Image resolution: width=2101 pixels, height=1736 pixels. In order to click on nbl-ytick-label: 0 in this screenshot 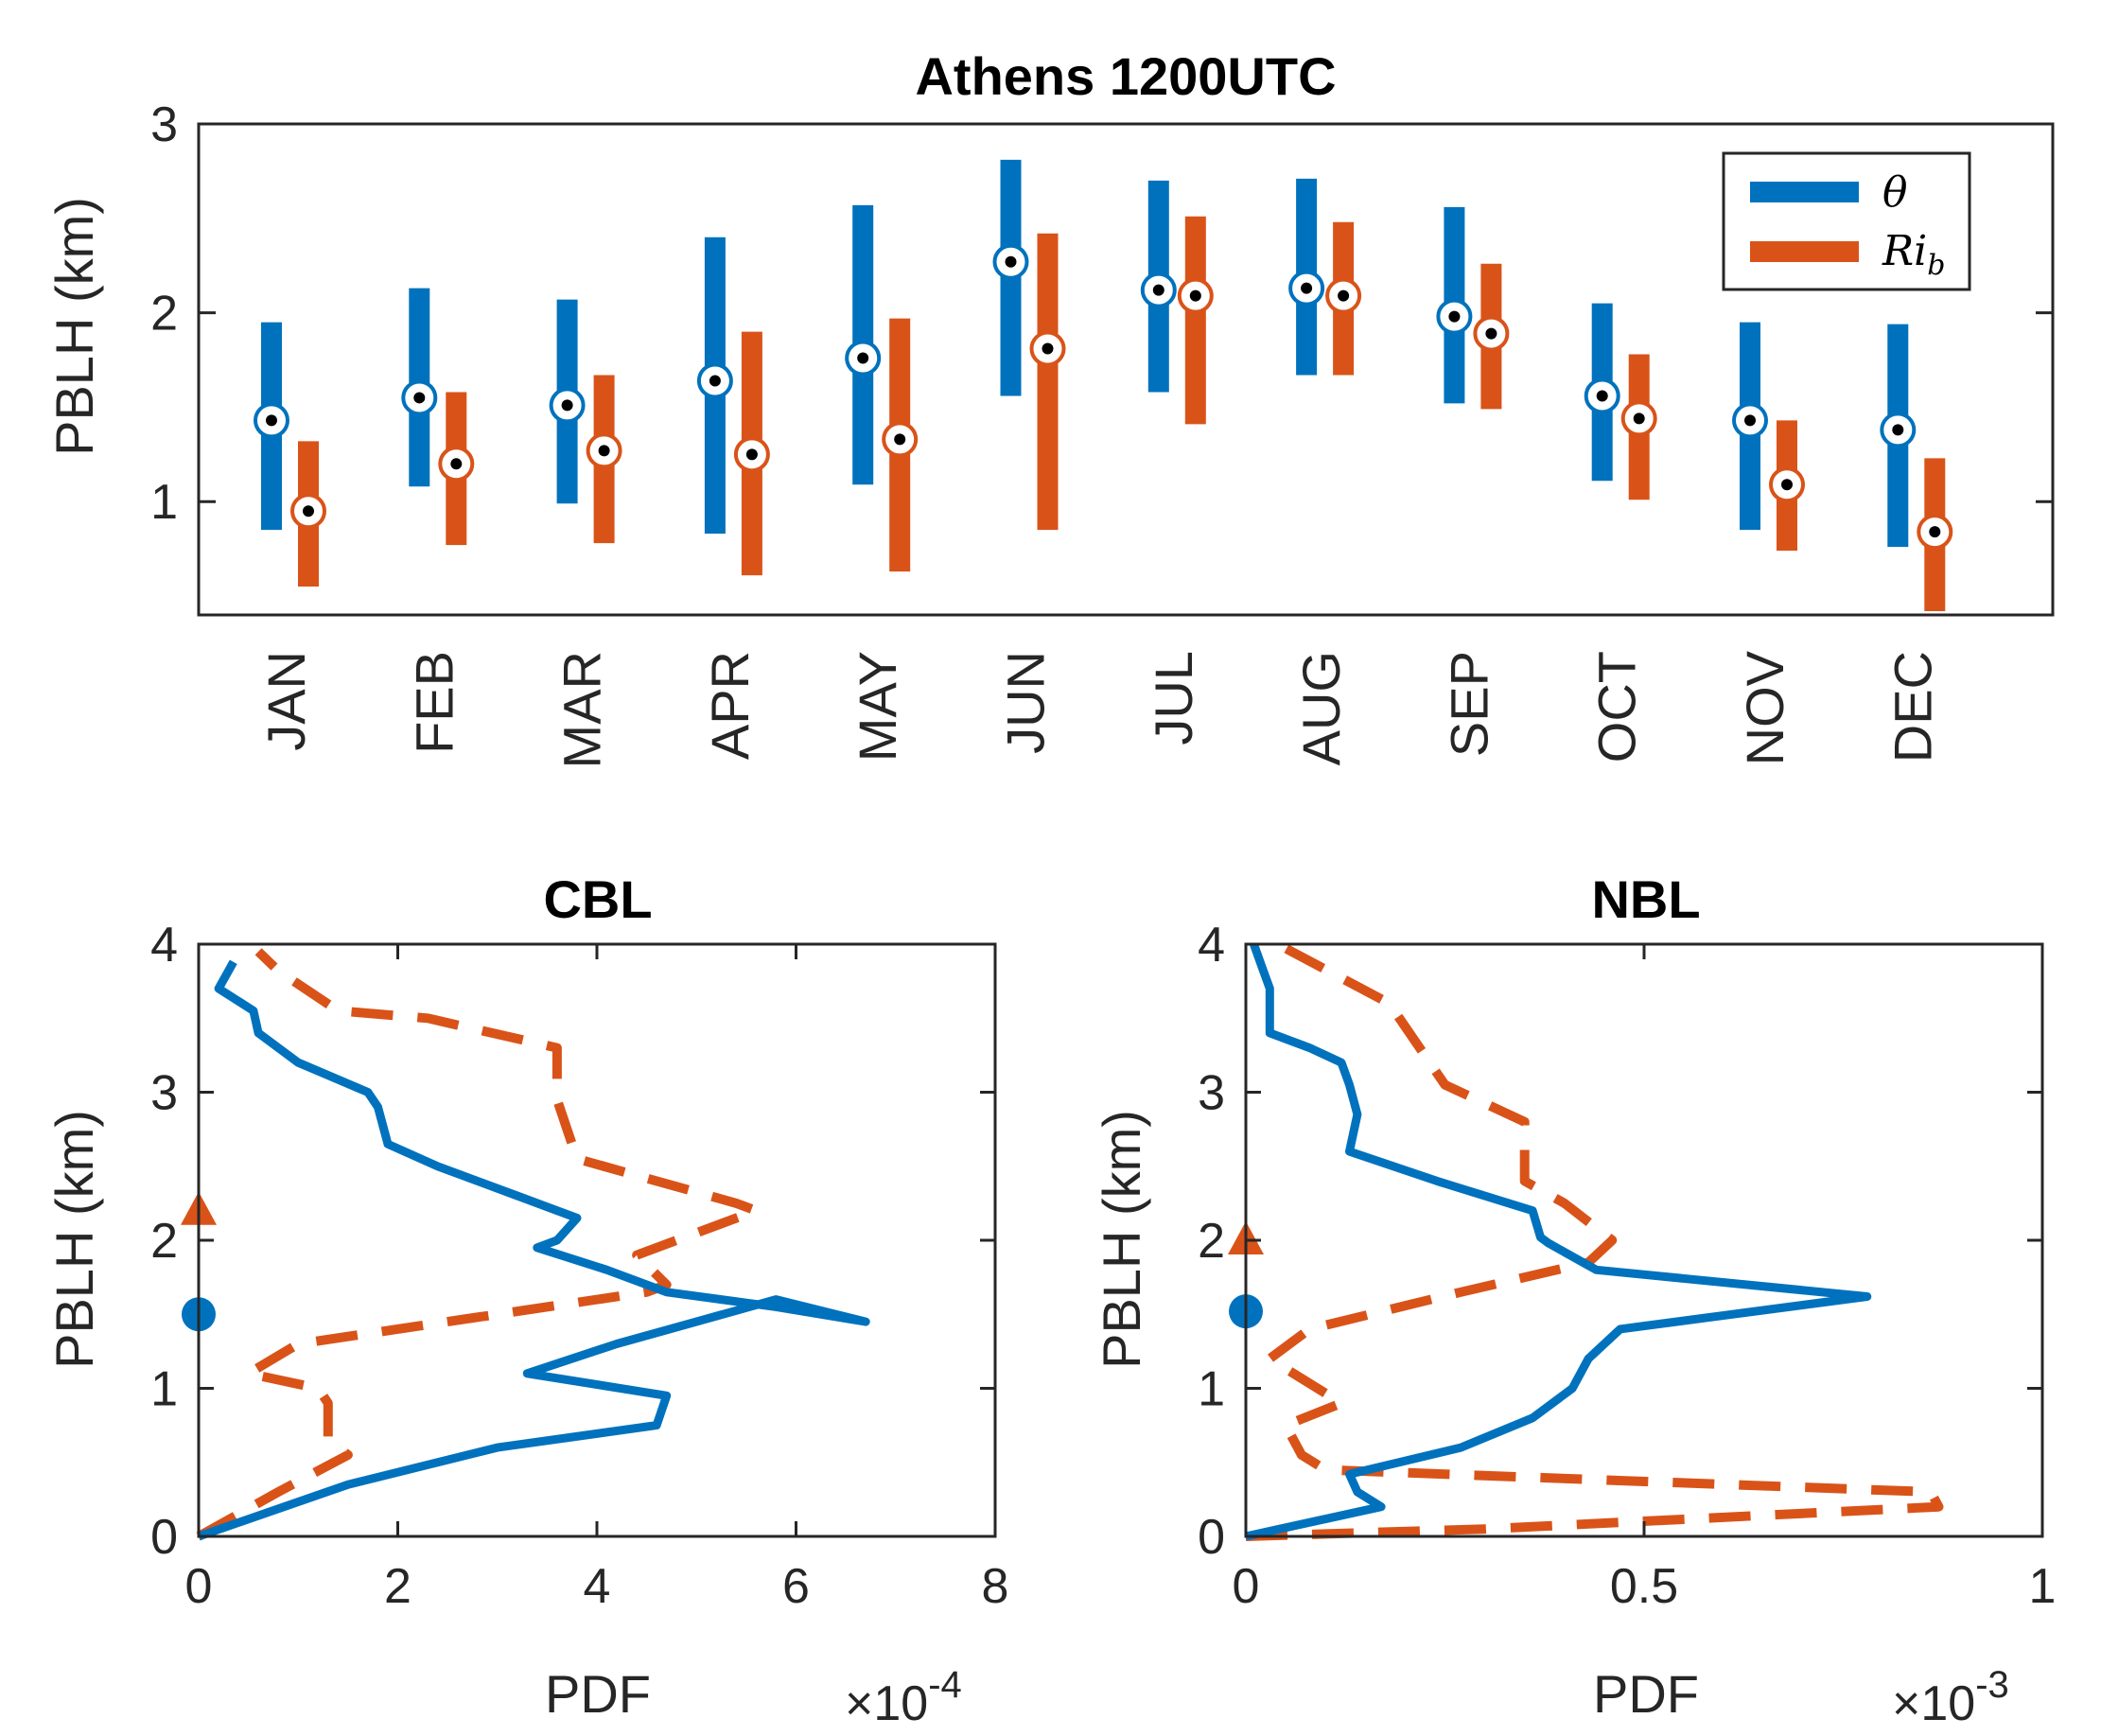, I will do `click(1211, 1537)`.